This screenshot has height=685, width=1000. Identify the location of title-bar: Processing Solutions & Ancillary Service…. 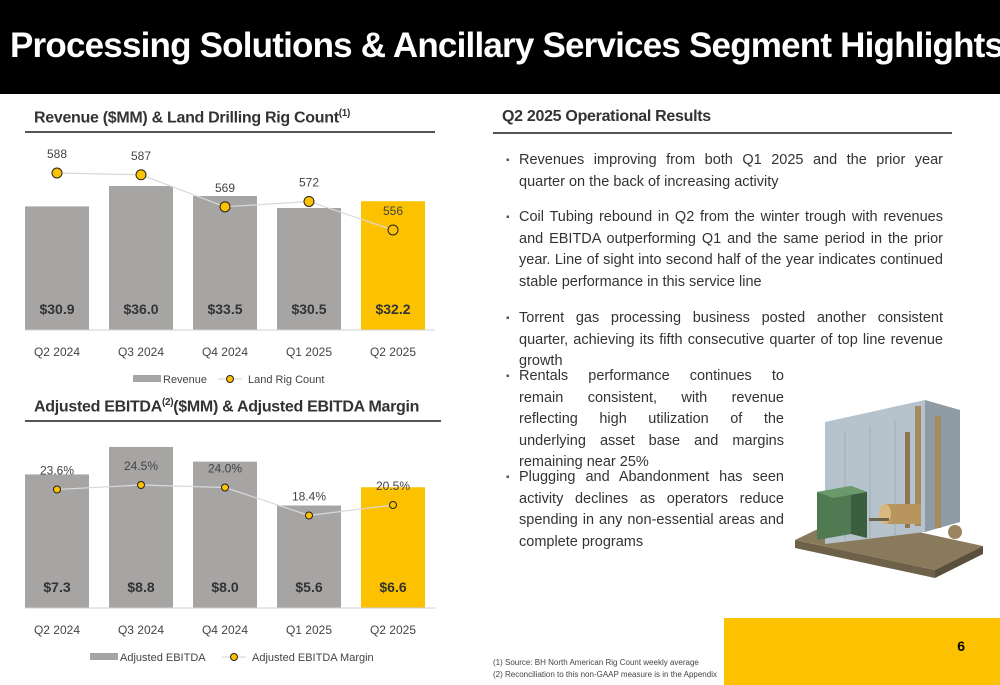
(500, 47).